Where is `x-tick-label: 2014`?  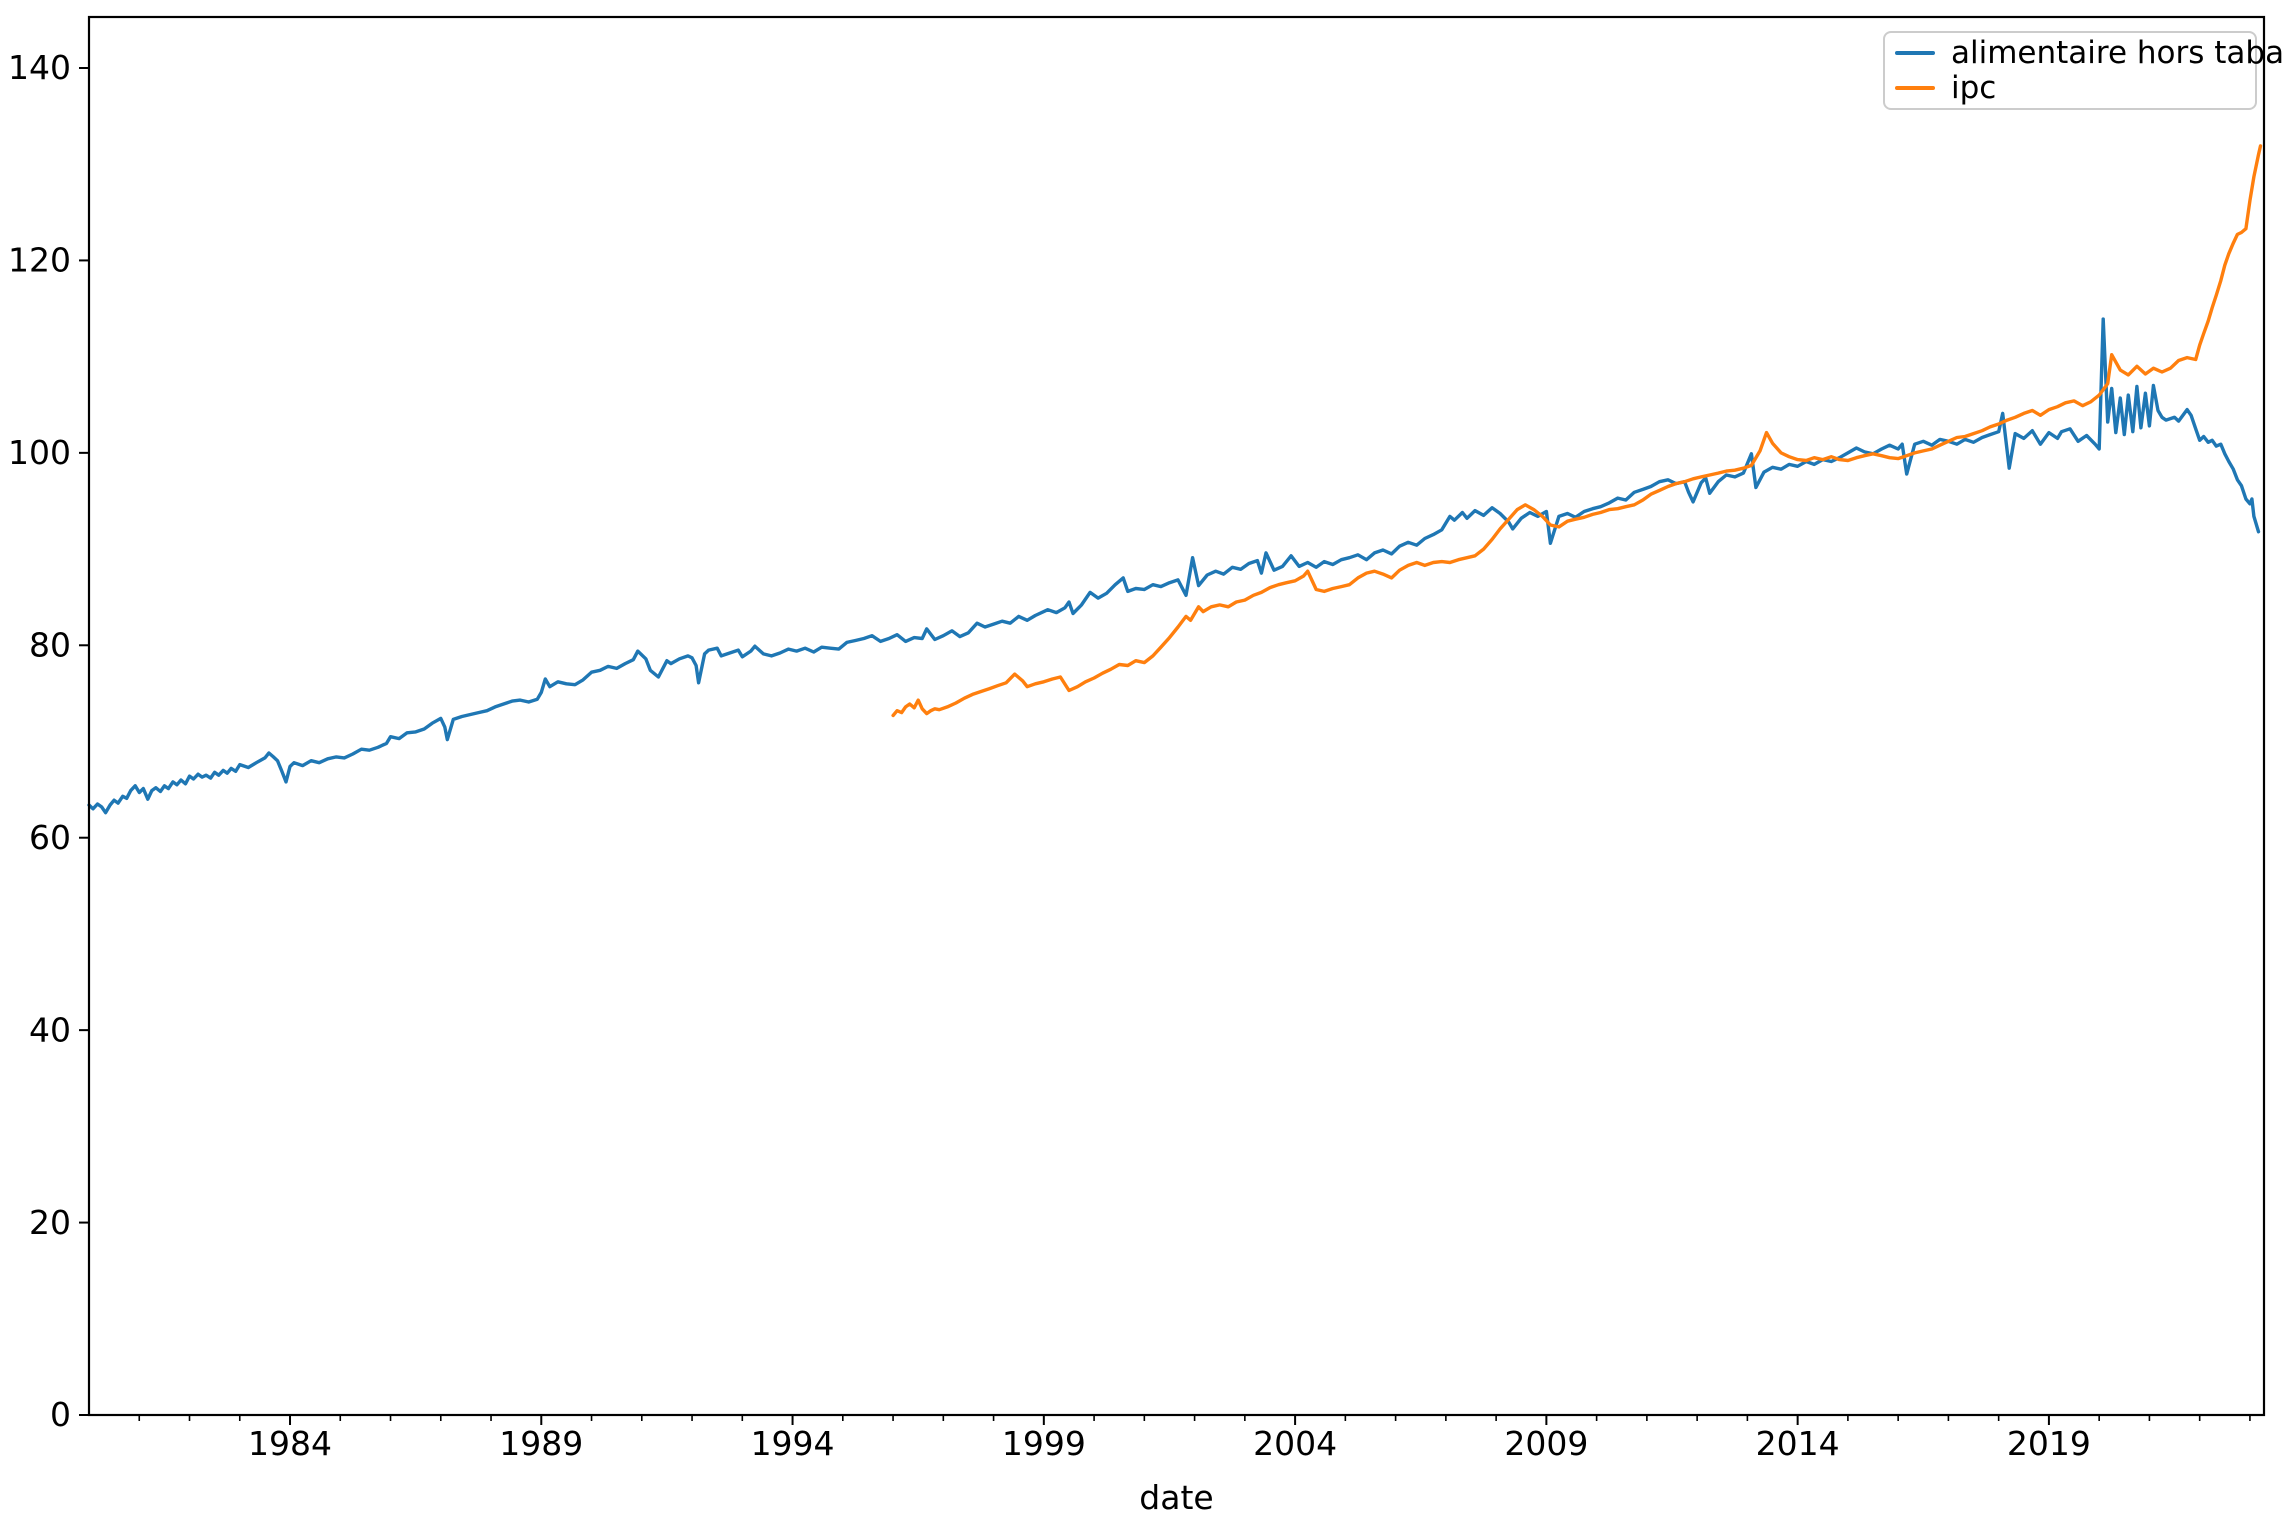 x-tick-label: 2014 is located at coordinates (1798, 1443).